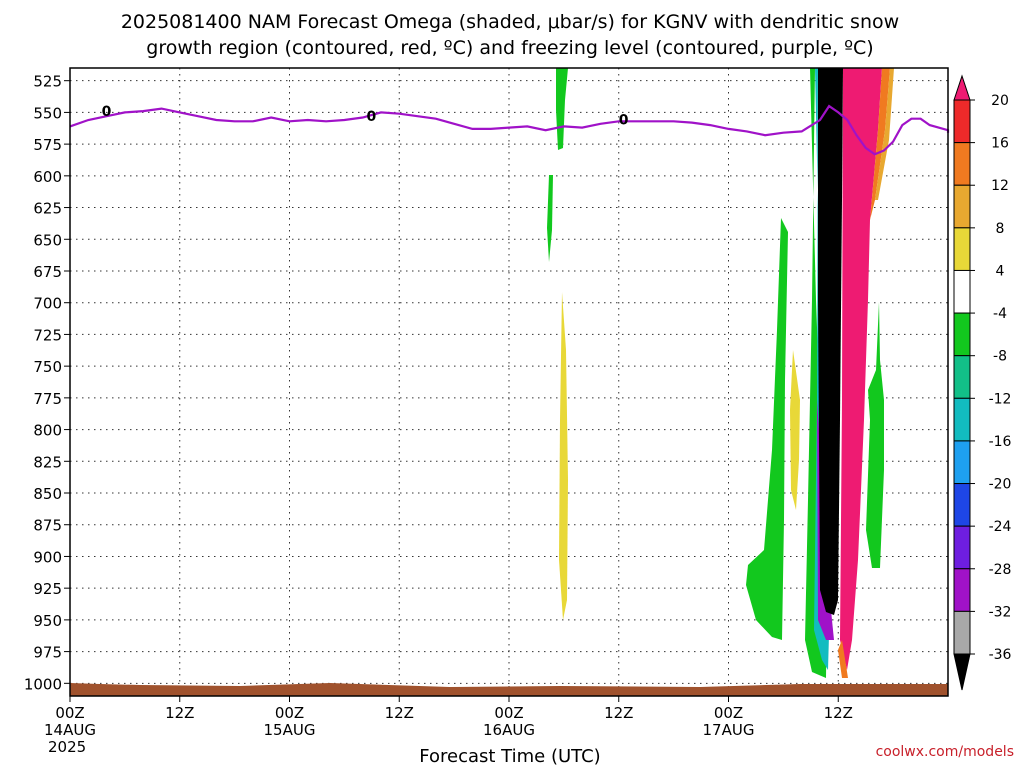 This screenshot has width=1024, height=768. I want to click on green-shade-top, so click(562, 109).